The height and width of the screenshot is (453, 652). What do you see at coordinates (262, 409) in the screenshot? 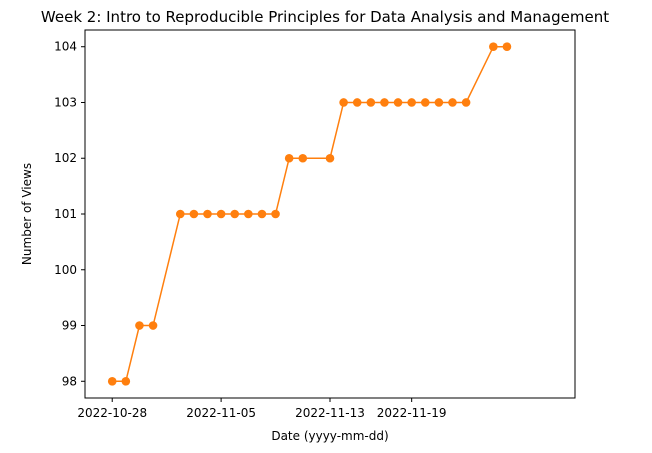
I see `x-axis: 2022-10-28 2022-11-05 2022-11-13 2022-11-19` at bounding box center [262, 409].